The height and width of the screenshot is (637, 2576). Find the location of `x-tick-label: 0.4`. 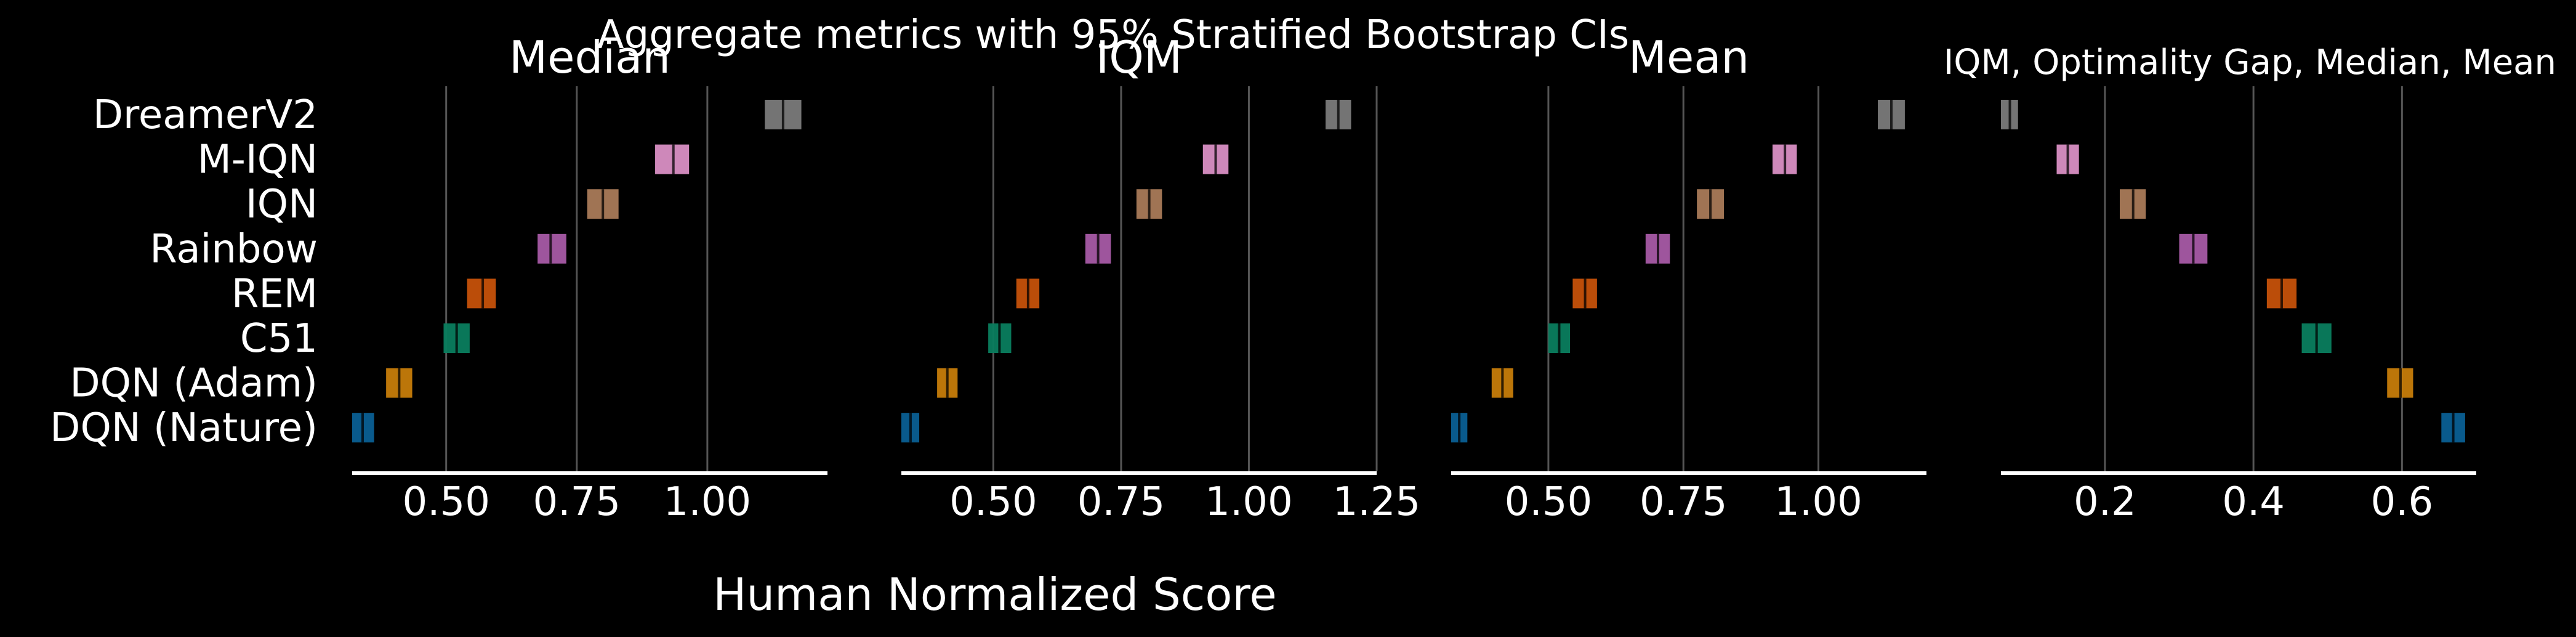

x-tick-label: 0.4 is located at coordinates (2253, 502).